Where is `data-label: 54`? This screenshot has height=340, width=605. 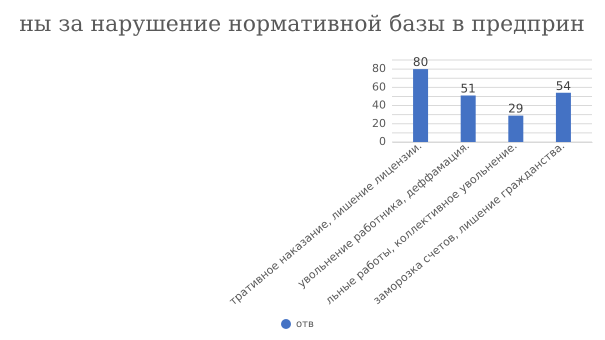
data-label: 54 is located at coordinates (564, 85).